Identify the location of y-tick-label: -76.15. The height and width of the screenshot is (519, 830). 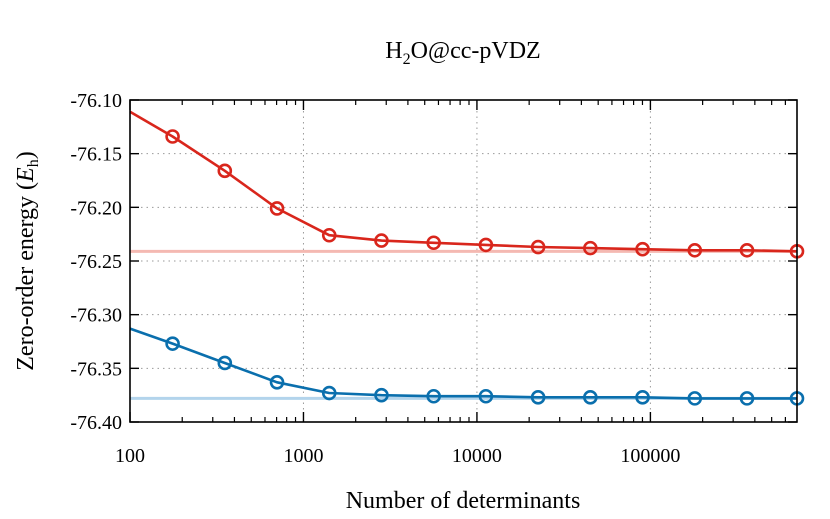
(96, 155).